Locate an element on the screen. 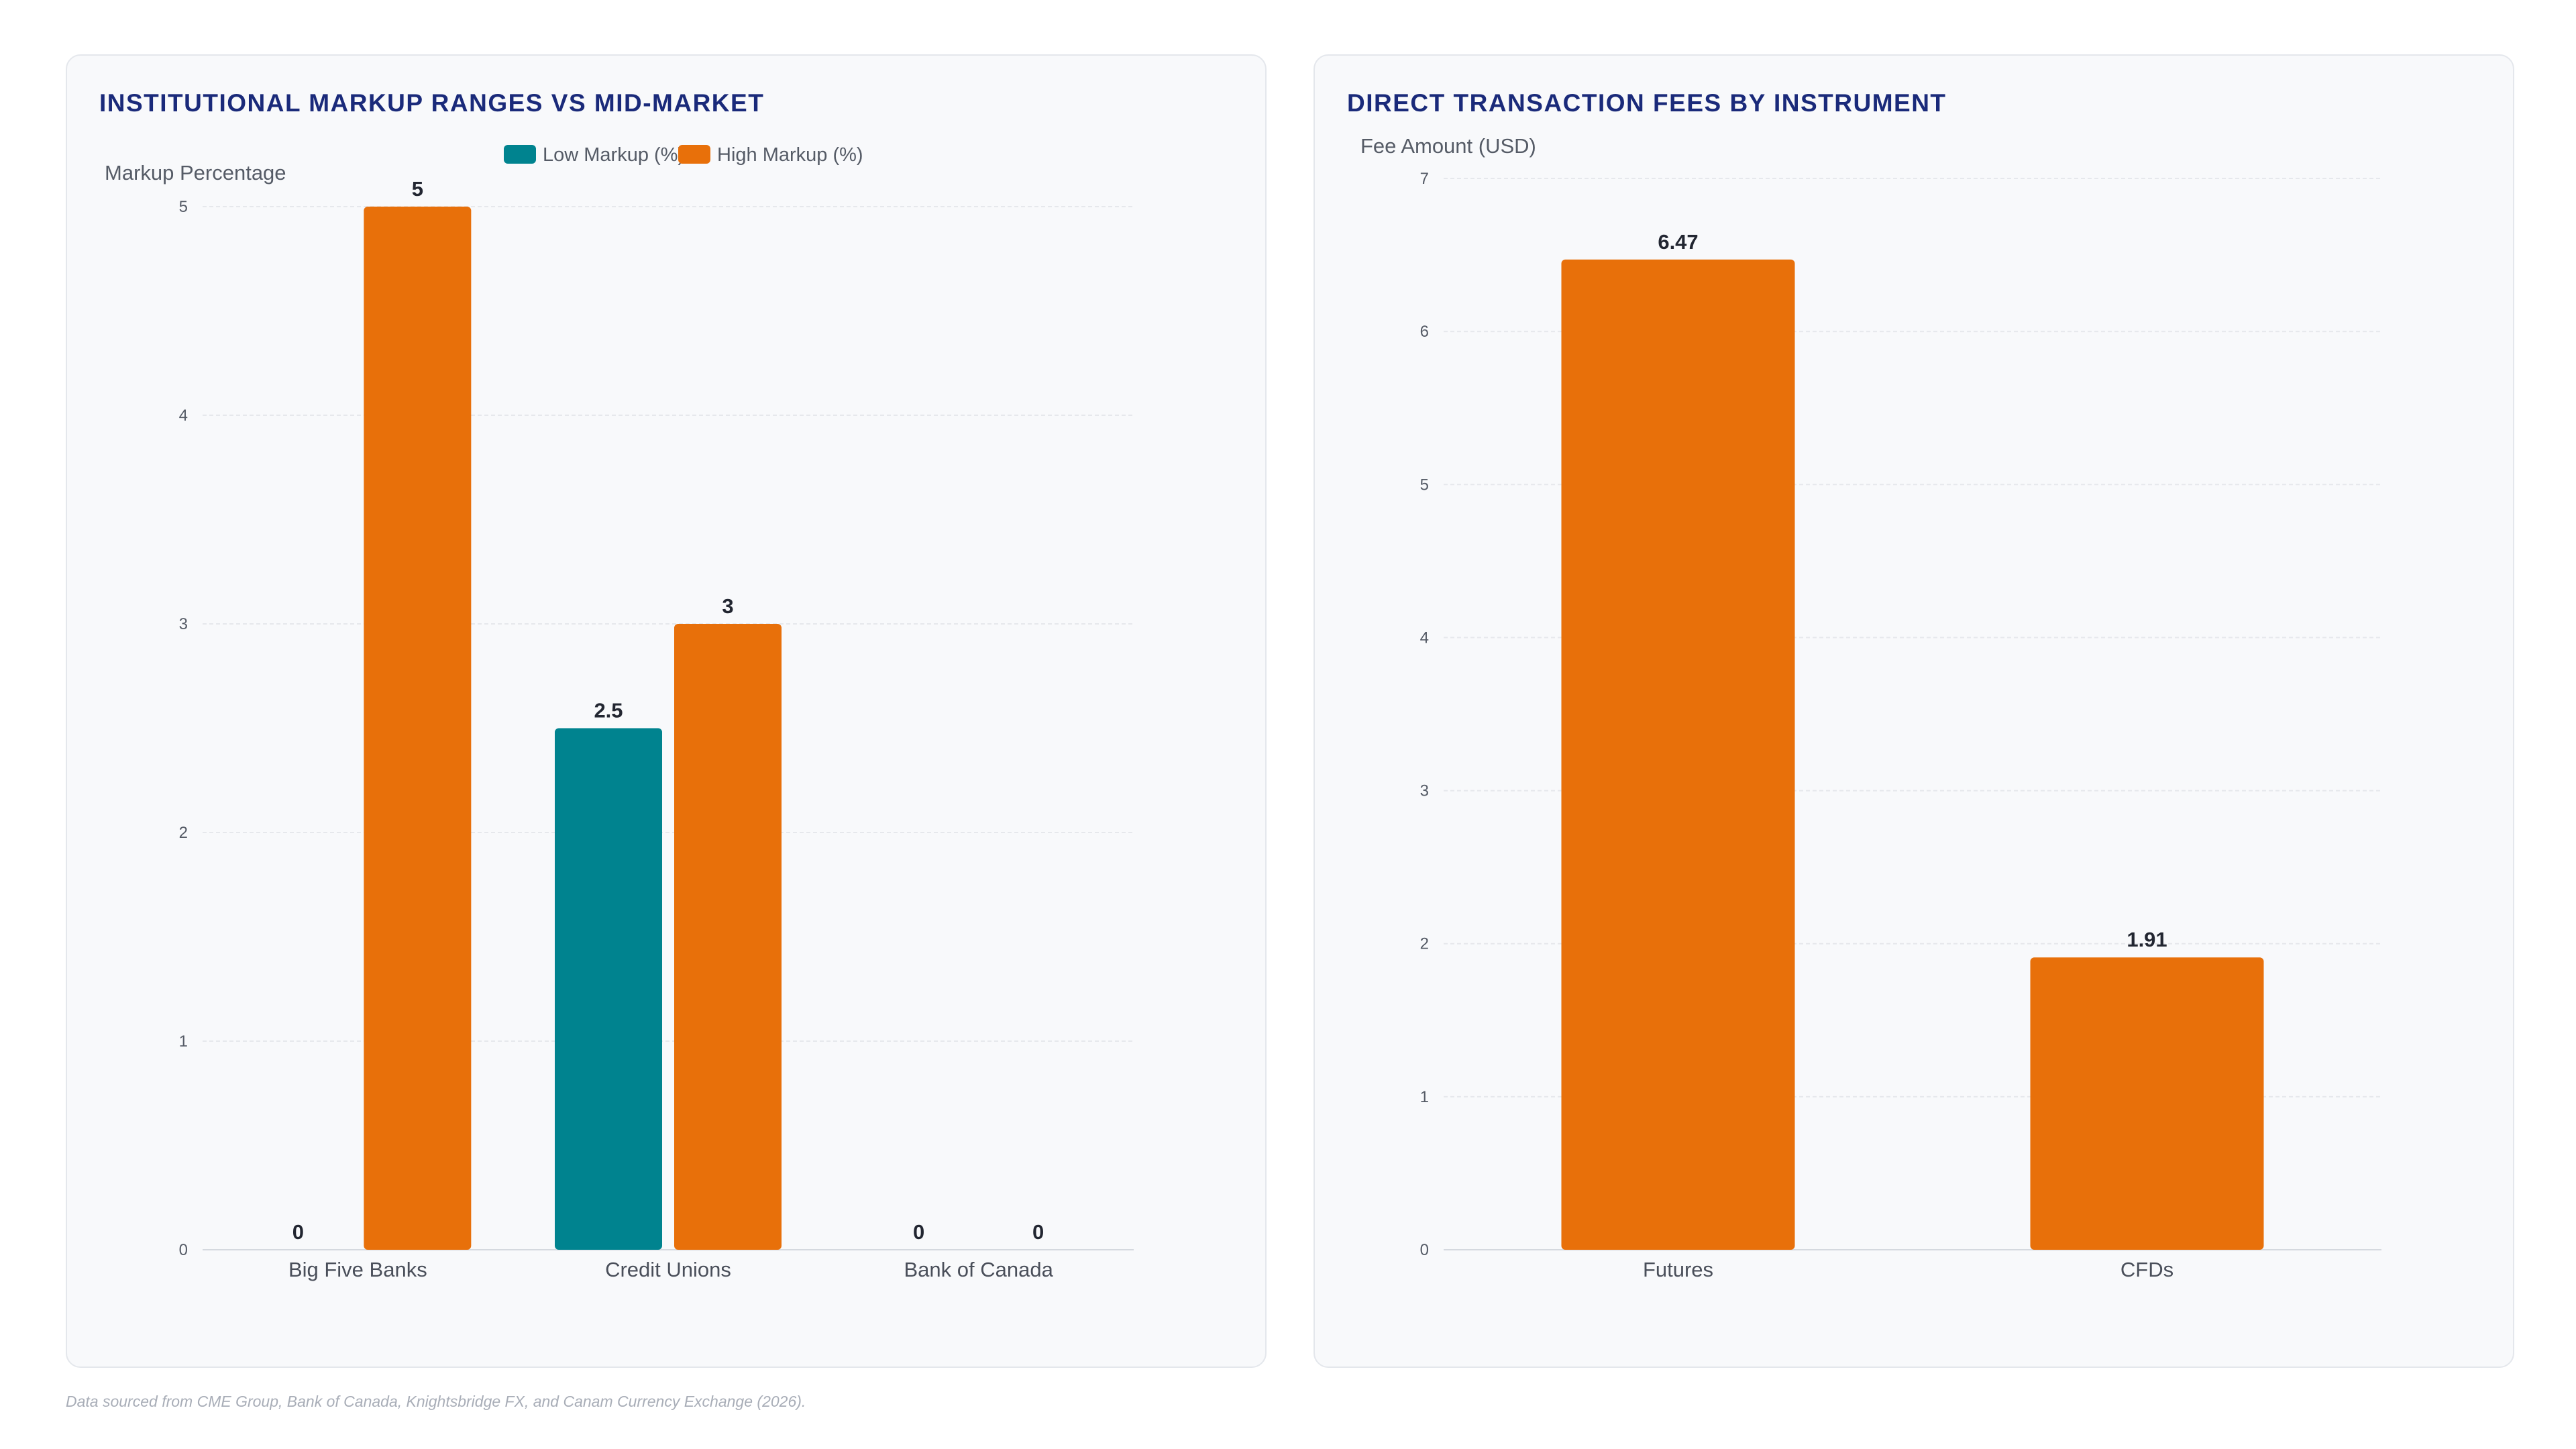 This screenshot has height=1449, width=2576. x-category-label: Big Five Banks is located at coordinates (357, 1269).